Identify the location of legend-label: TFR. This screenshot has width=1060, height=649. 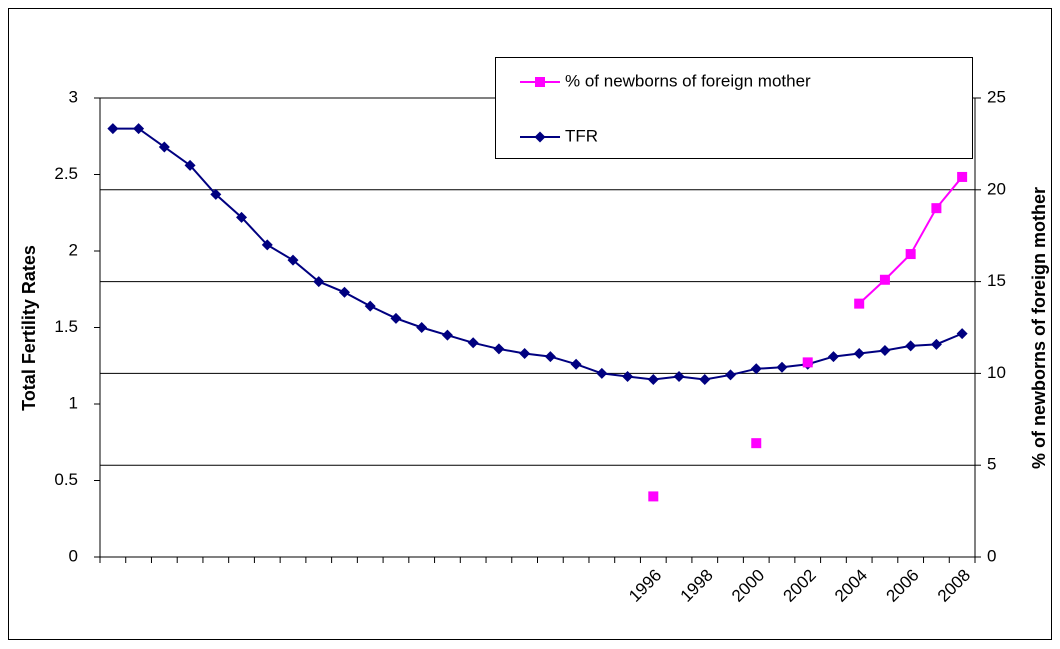
(581, 135).